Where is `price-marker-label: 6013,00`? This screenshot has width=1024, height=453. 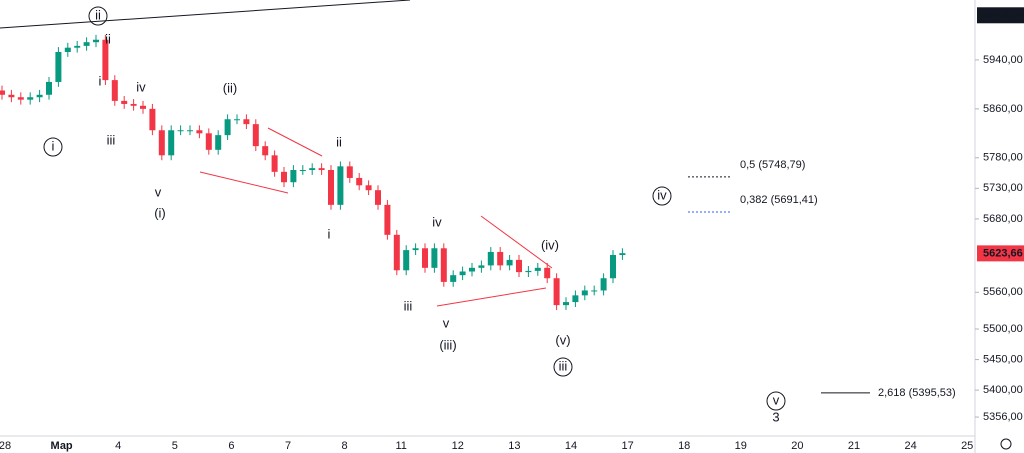
price-marker-label: 6013,00 is located at coordinates (1003, 15).